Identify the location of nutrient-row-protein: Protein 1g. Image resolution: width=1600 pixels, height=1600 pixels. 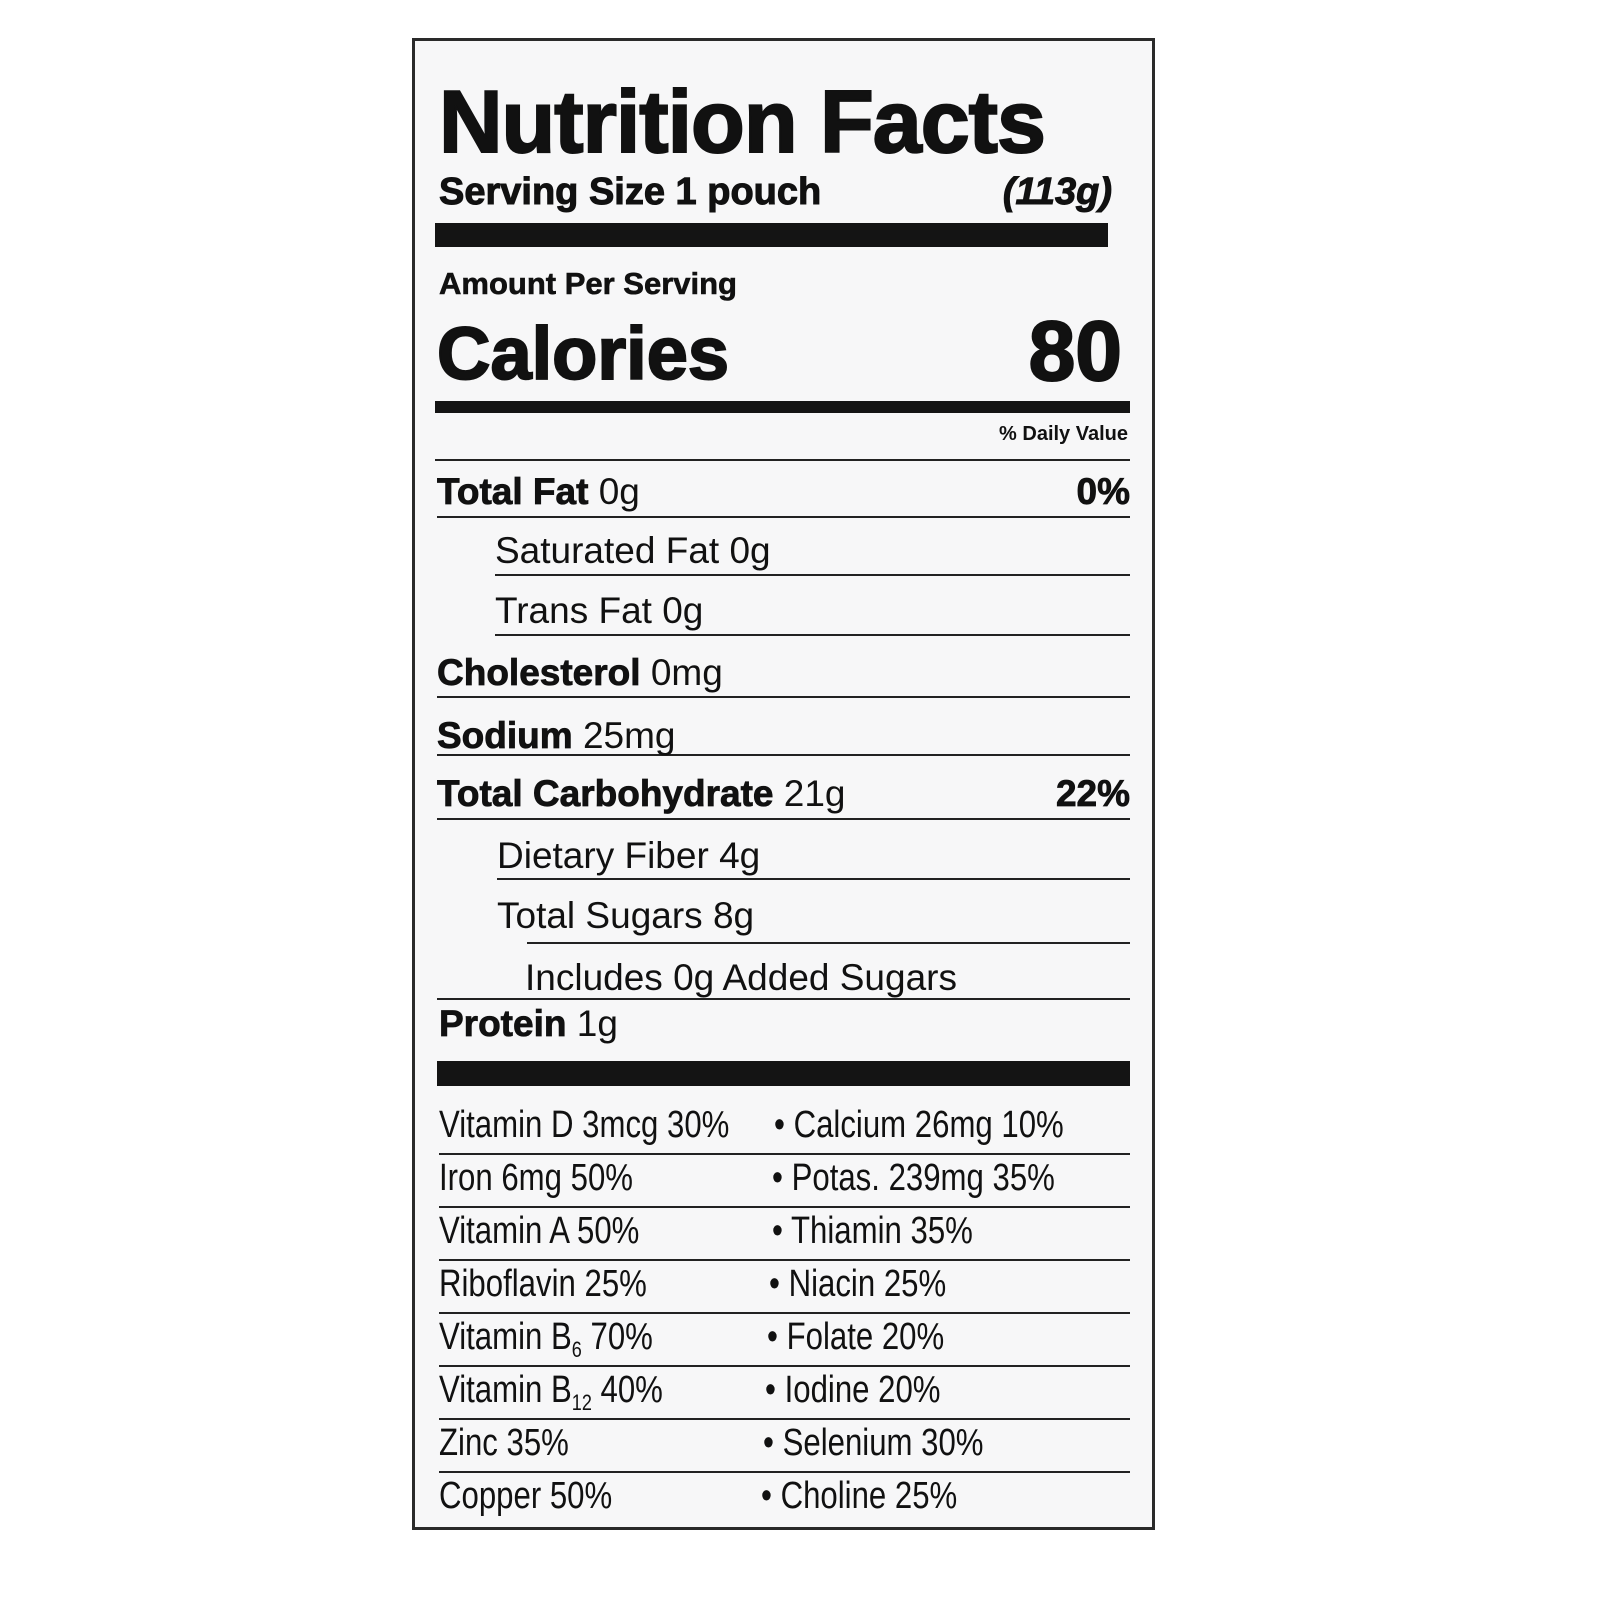
(528, 1024).